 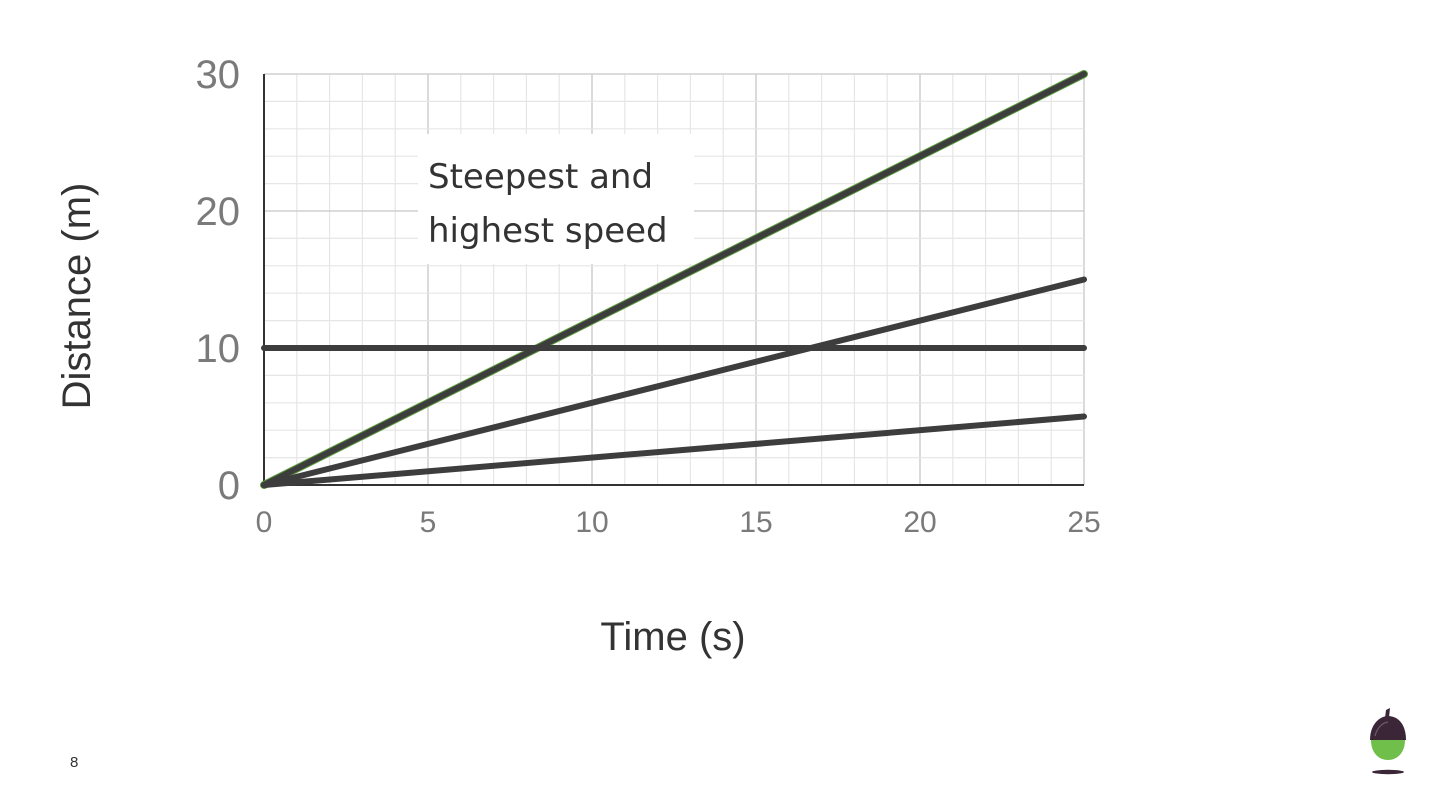 What do you see at coordinates (77, 296) in the screenshot?
I see `y-axis-title: Distance (m)` at bounding box center [77, 296].